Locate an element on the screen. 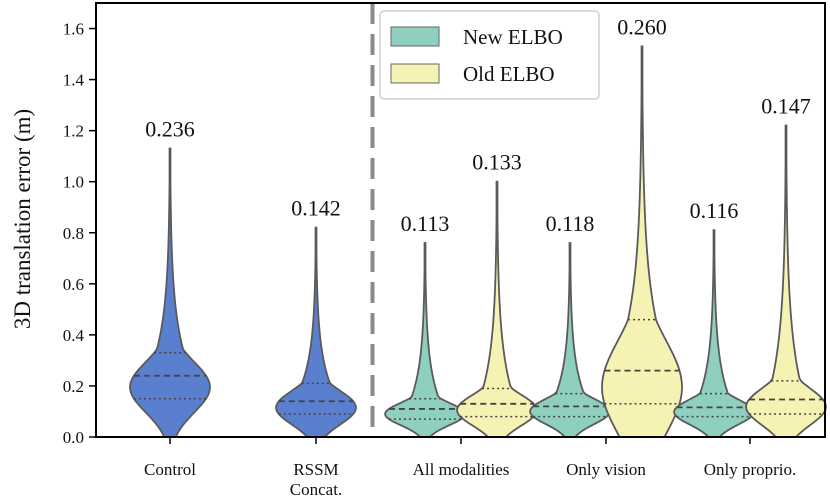 The height and width of the screenshot is (504, 830). y-tick-label: 0.6 is located at coordinates (73, 284).